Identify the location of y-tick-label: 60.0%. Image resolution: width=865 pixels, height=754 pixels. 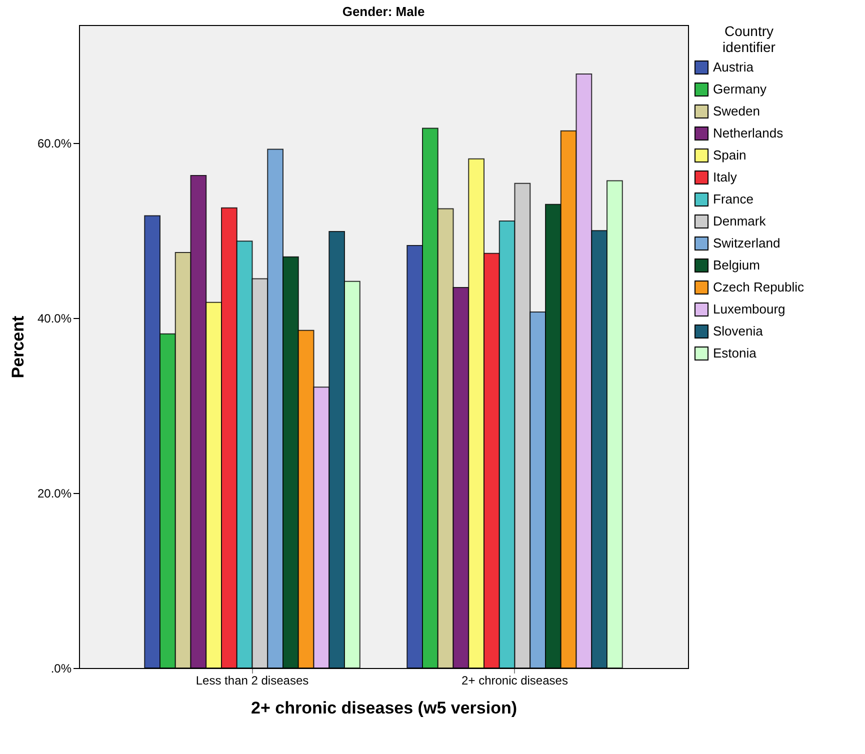
(54, 143).